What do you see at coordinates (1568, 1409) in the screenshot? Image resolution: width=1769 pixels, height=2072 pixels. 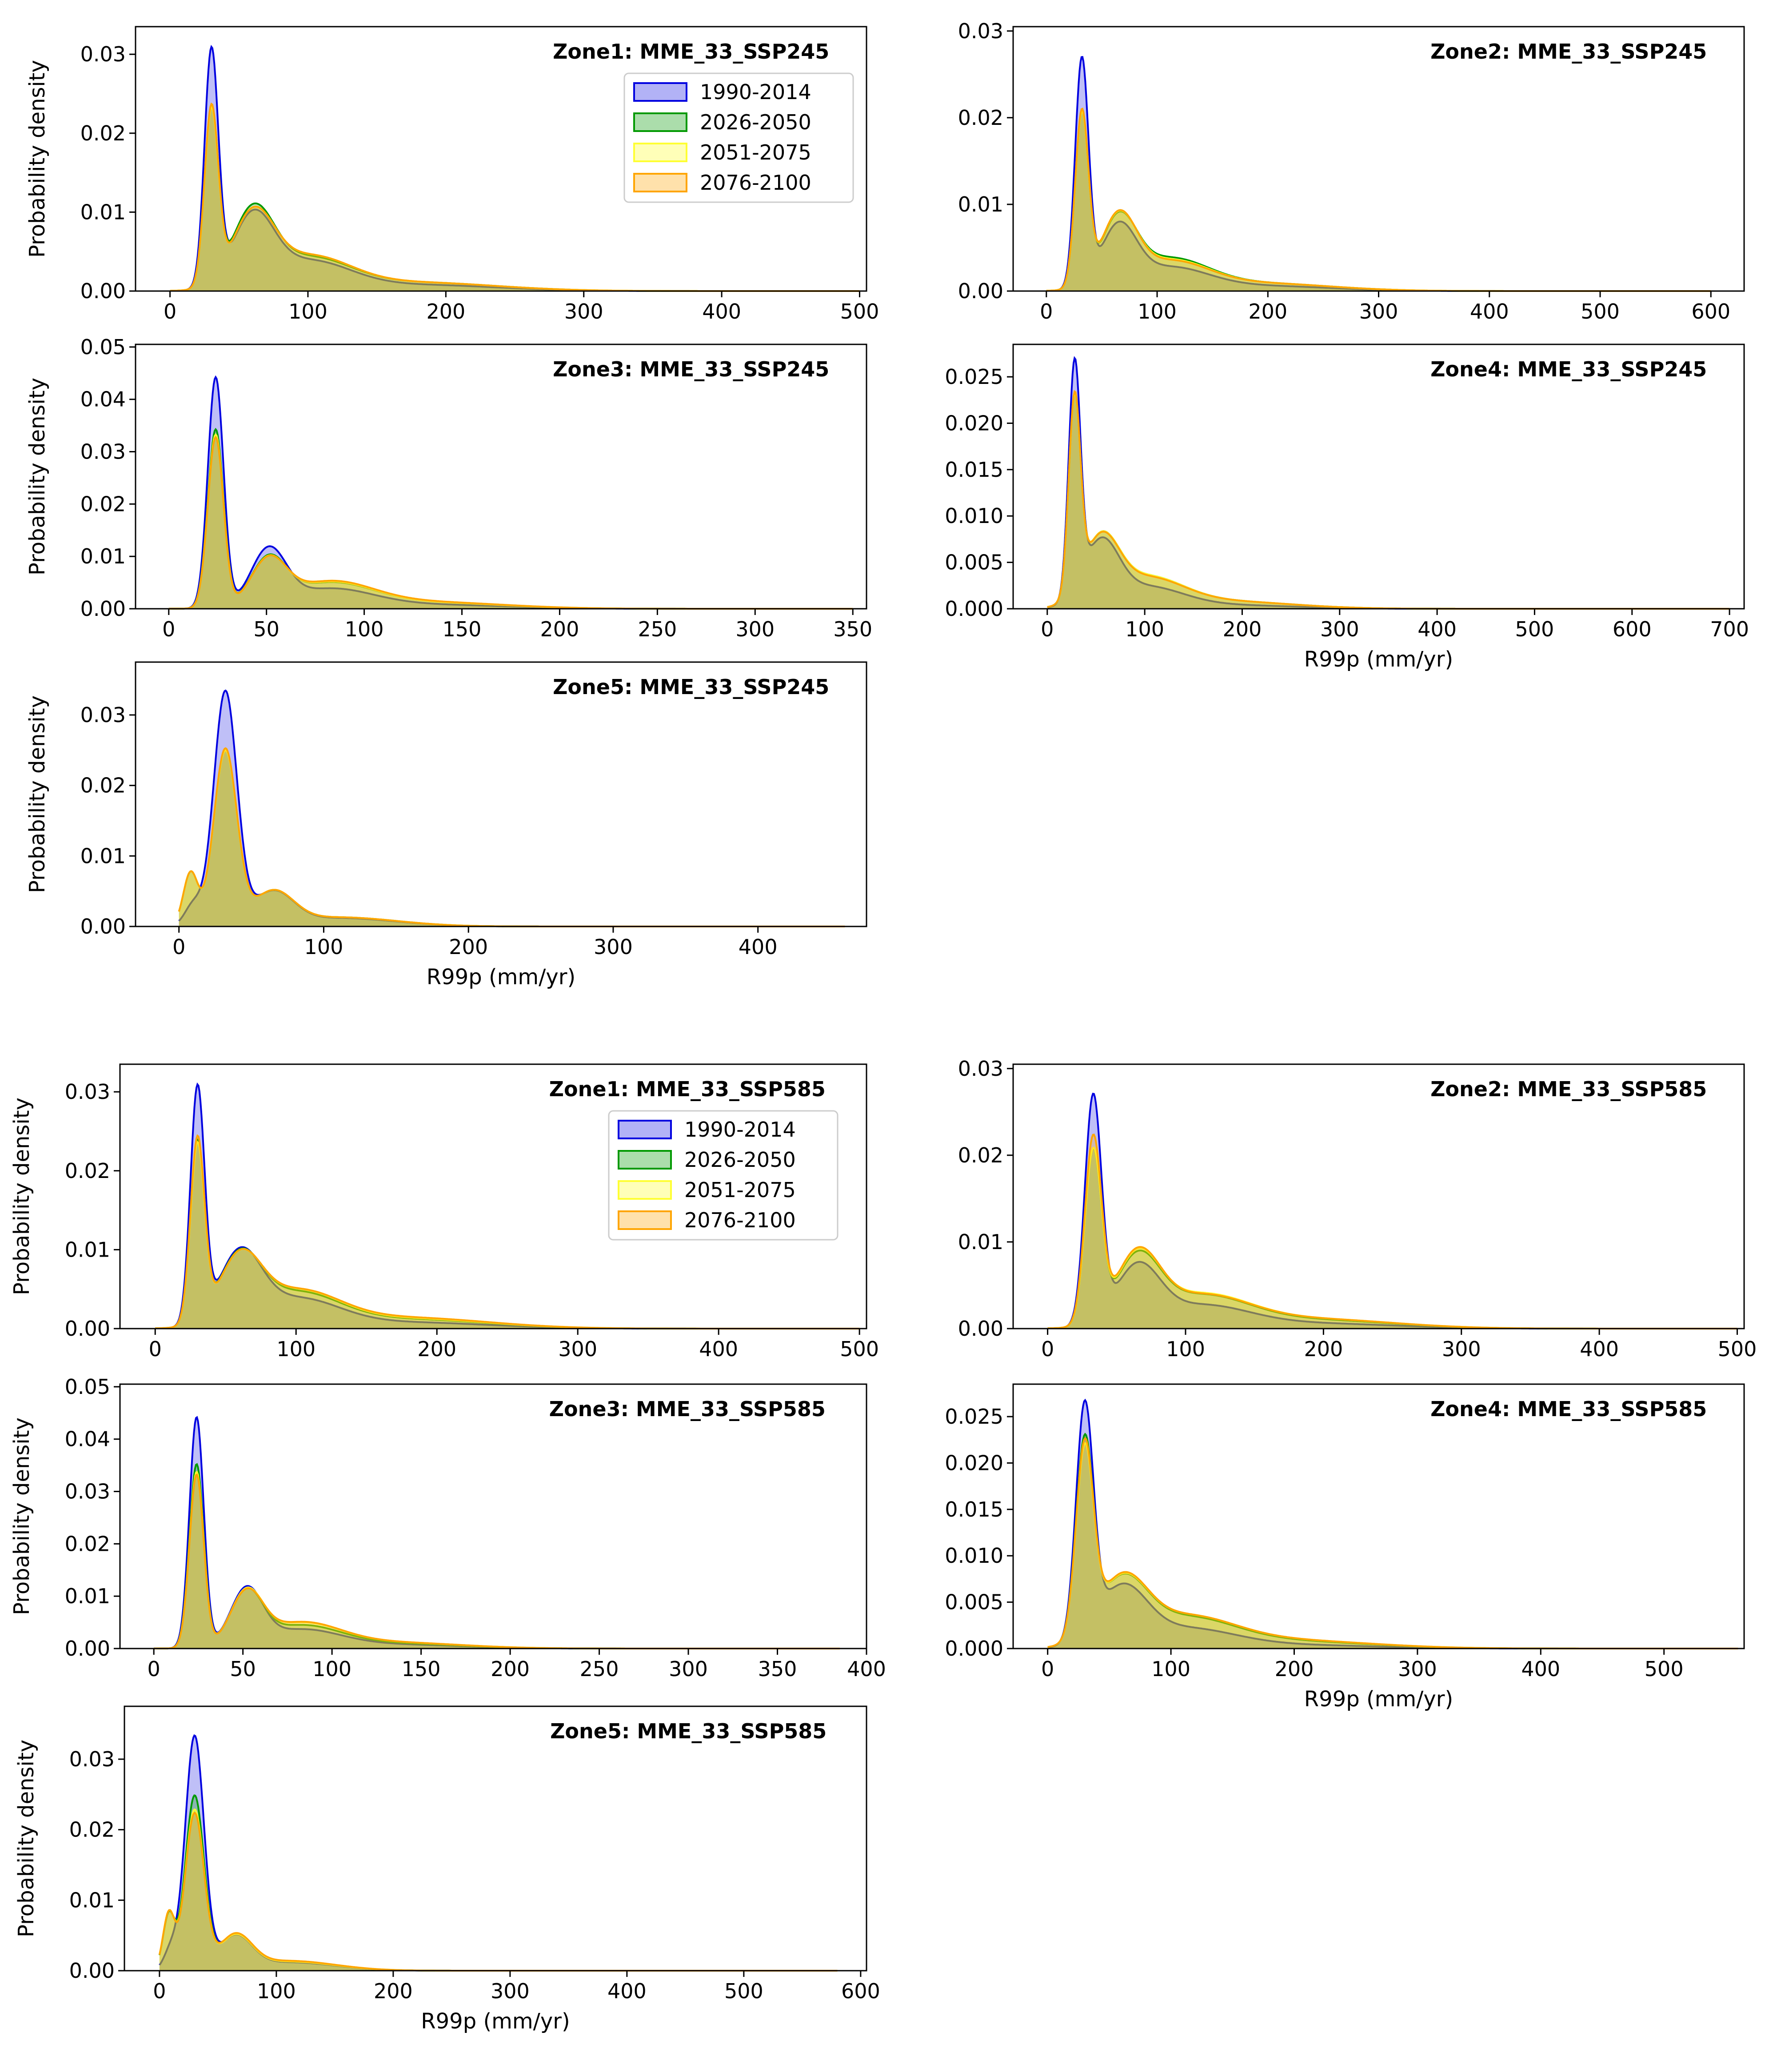 I see `panel-title: Zone4: MME_33_SSP585` at bounding box center [1568, 1409].